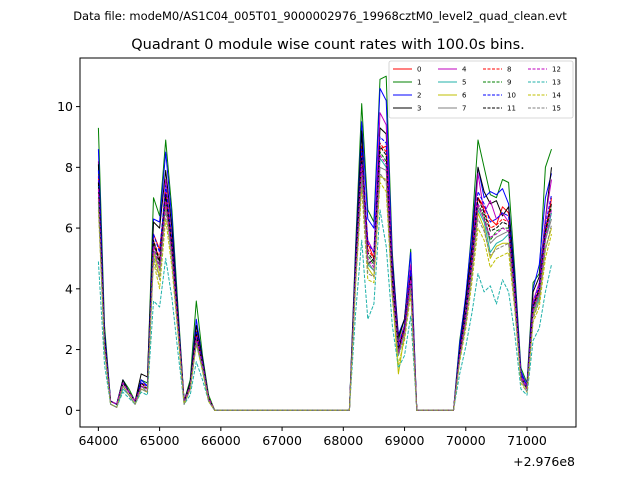 Image resolution: width=640 pixels, height=480 pixels. Describe the element at coordinates (466, 440) in the screenshot. I see `x-tick-label: 70000` at that location.